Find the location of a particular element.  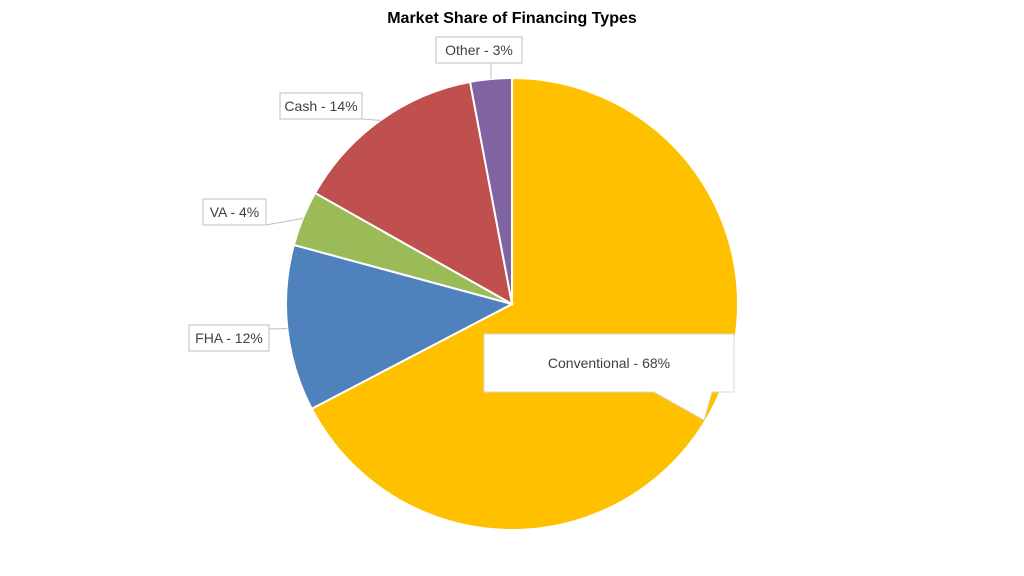

data-label-fha: FHA - 12% is located at coordinates (238, 338).